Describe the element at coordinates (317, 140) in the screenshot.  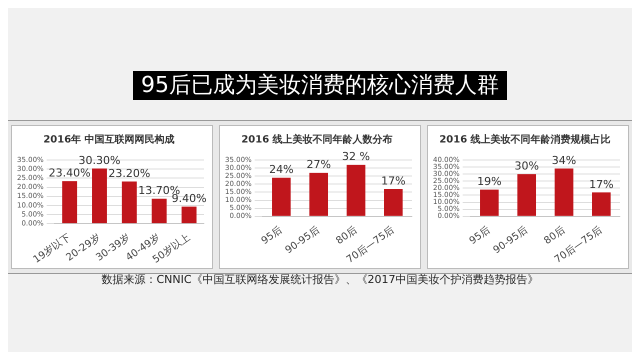
I see `chart-title: 2016 线上美妆不同年龄人数分布` at that location.